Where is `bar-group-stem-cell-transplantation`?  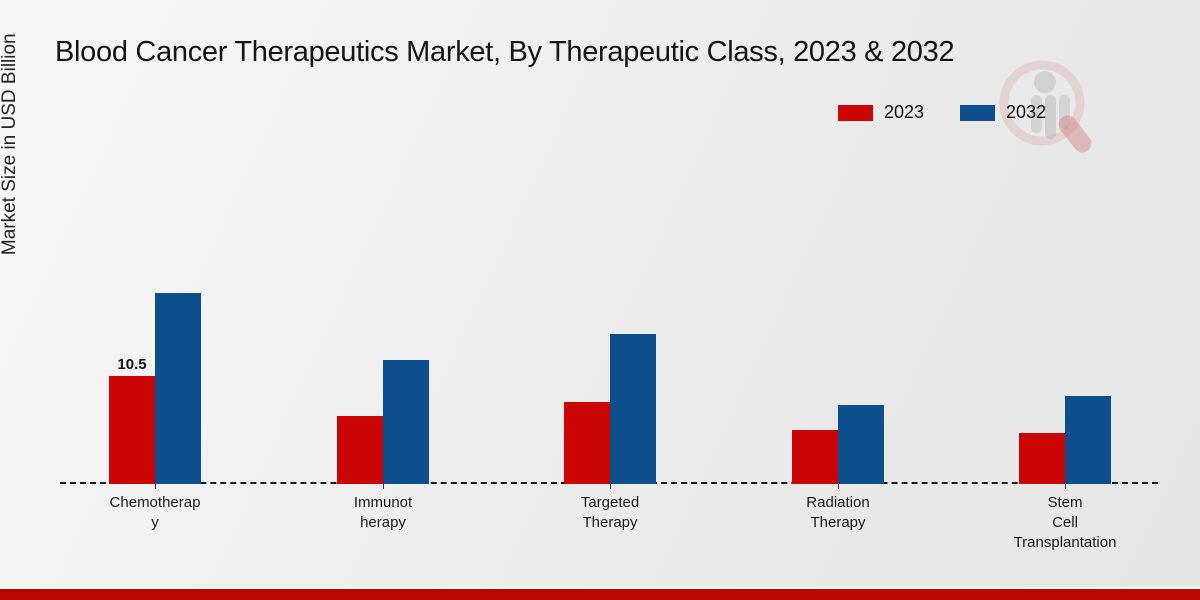 bar-group-stem-cell-transplantation is located at coordinates (1065, 439).